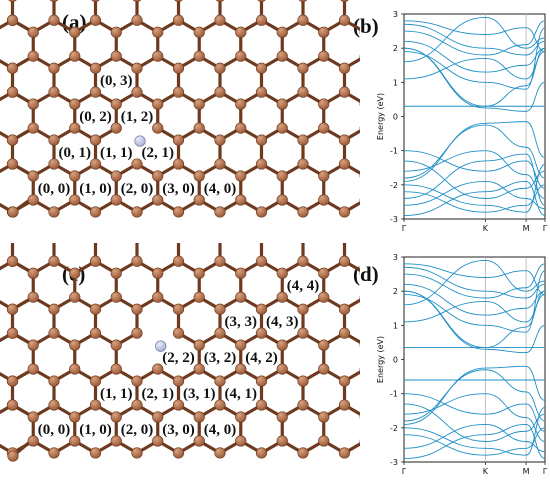 Image resolution: width=550 pixels, height=486 pixels. What do you see at coordinates (526, 471) in the screenshot?
I see `kpoint-label: M` at bounding box center [526, 471].